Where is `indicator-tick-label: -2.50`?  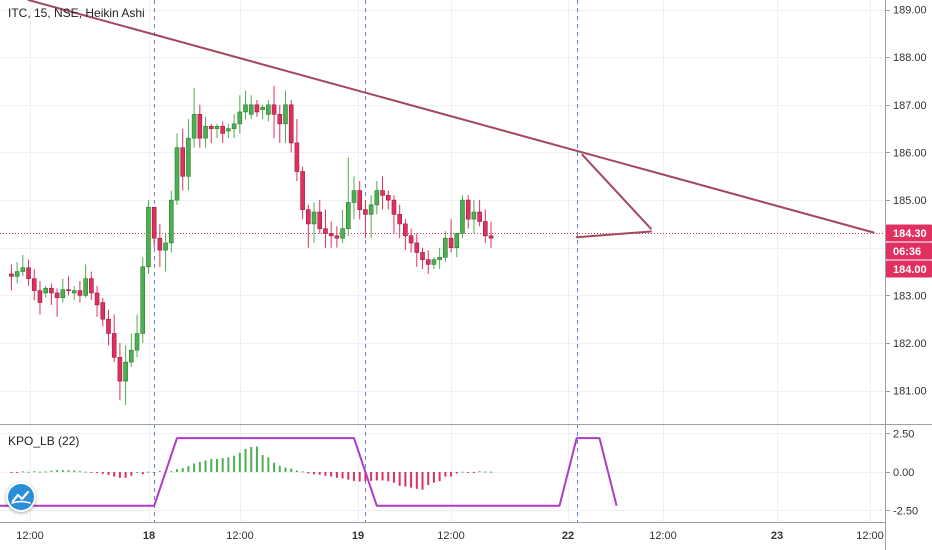 indicator-tick-label: -2.50 is located at coordinates (905, 511).